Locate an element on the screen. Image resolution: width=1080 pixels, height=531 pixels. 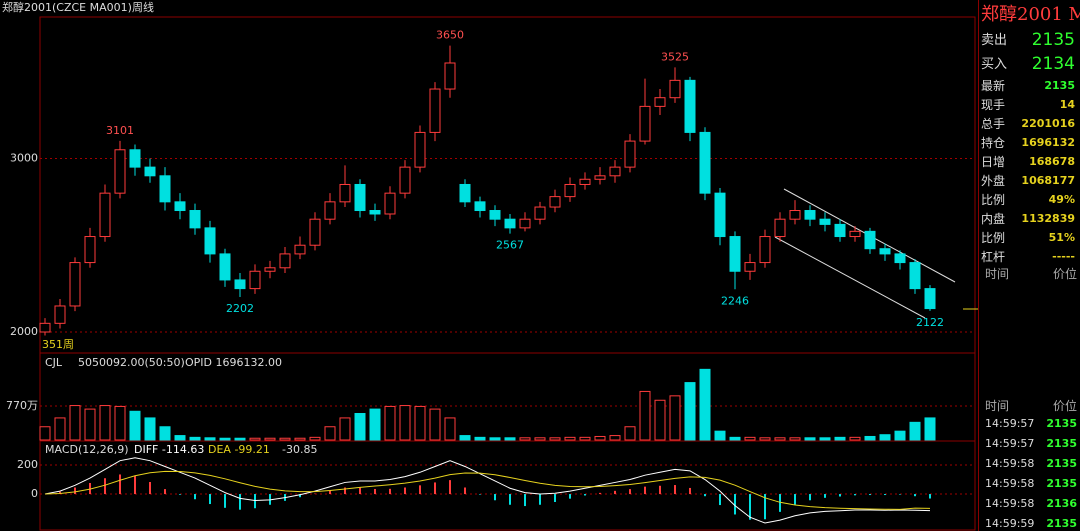
channel-line is located at coordinates (850, 277).